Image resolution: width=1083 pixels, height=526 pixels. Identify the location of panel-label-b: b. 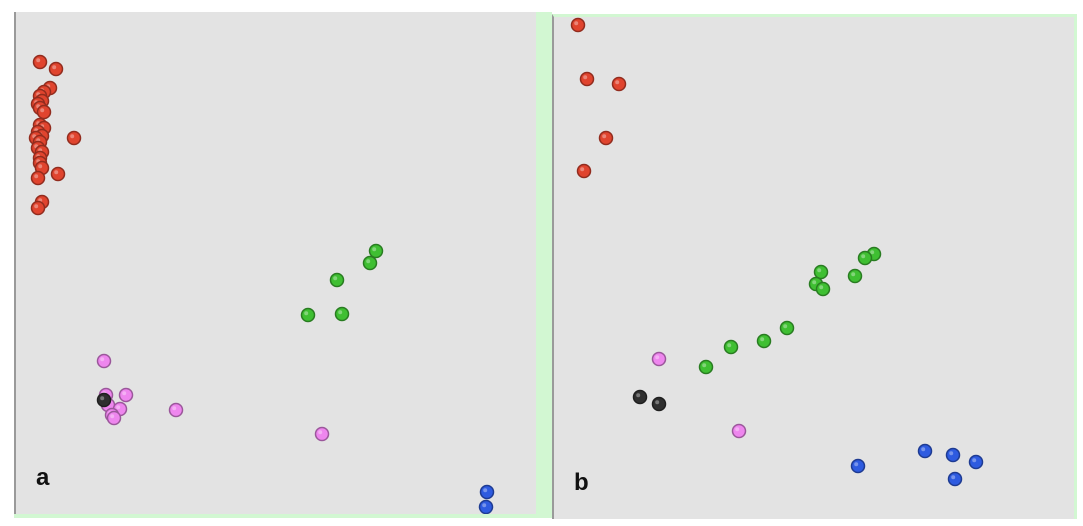
(581, 482).